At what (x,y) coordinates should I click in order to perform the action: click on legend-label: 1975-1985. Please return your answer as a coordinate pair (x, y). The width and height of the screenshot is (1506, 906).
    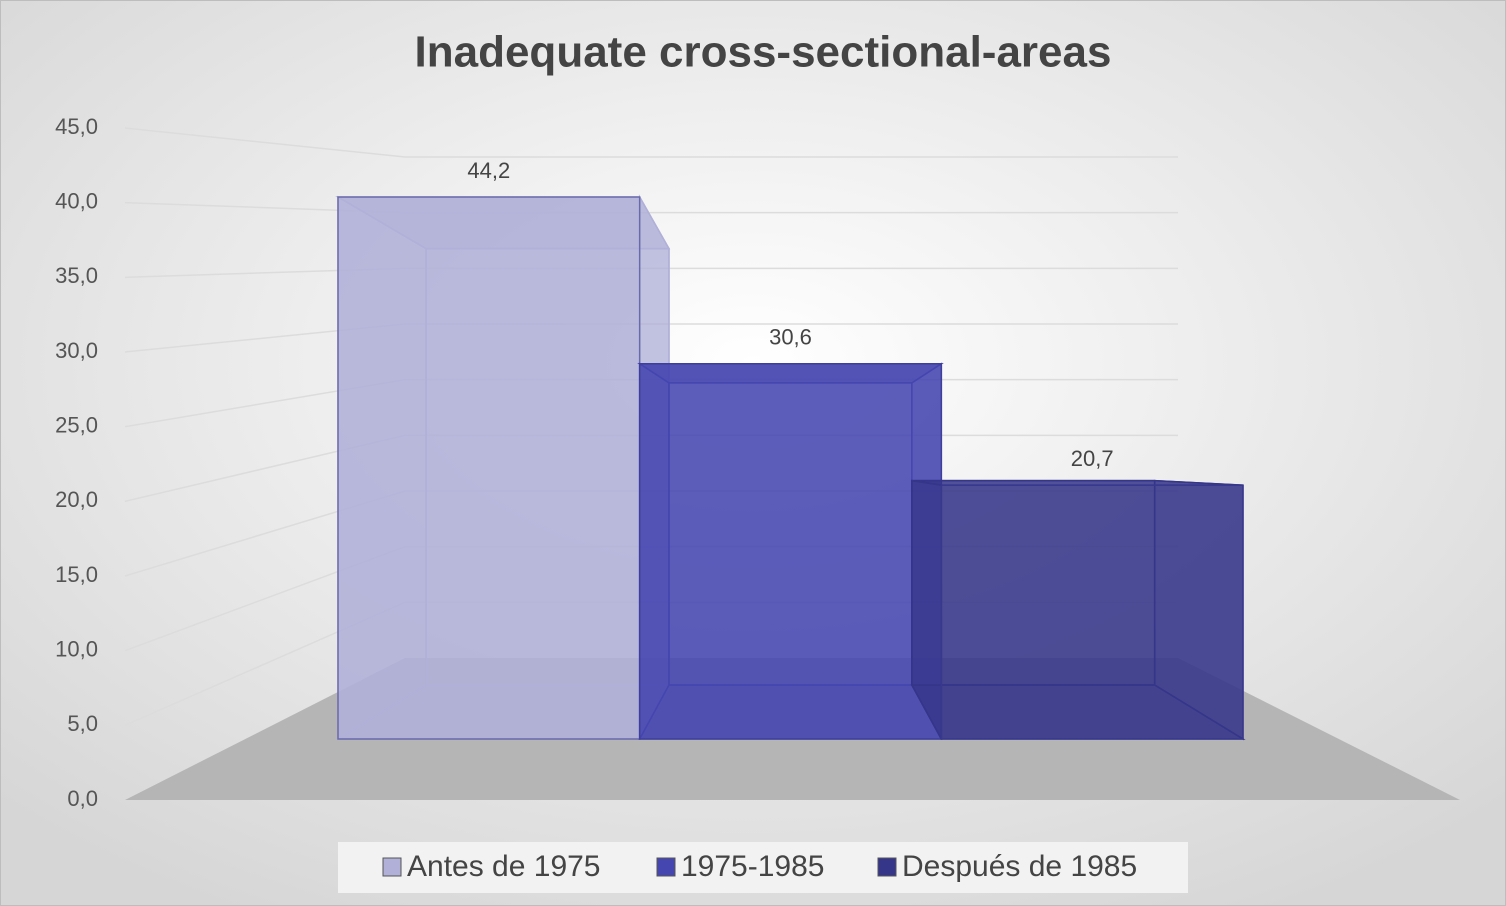
    Looking at the image, I should click on (752, 866).